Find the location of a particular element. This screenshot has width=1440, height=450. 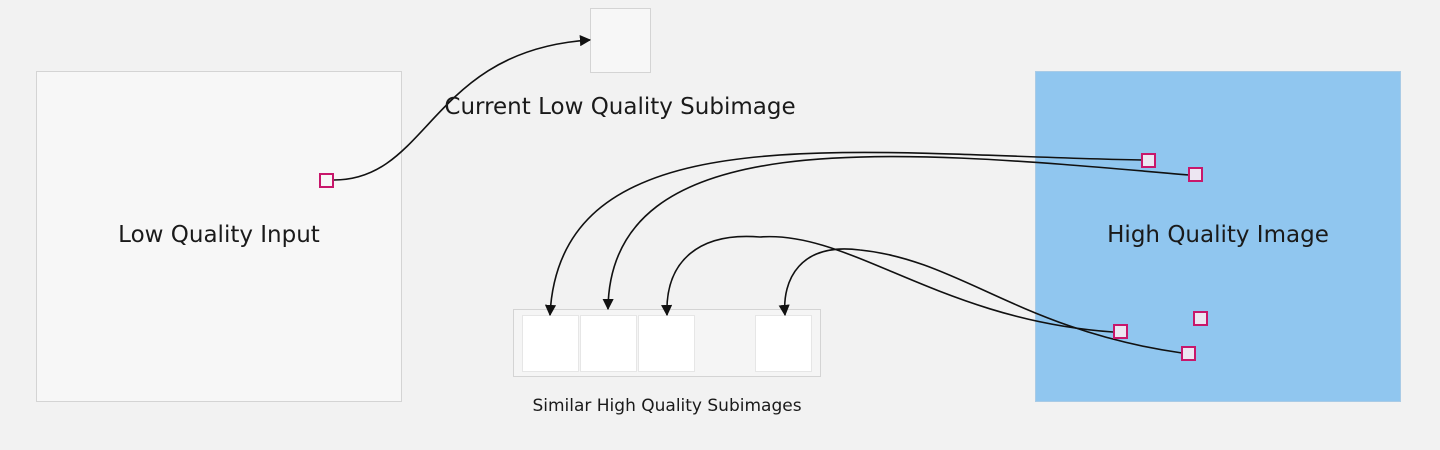

current-subimage-label: Current Low Quality Subimage is located at coordinates (620, 107).